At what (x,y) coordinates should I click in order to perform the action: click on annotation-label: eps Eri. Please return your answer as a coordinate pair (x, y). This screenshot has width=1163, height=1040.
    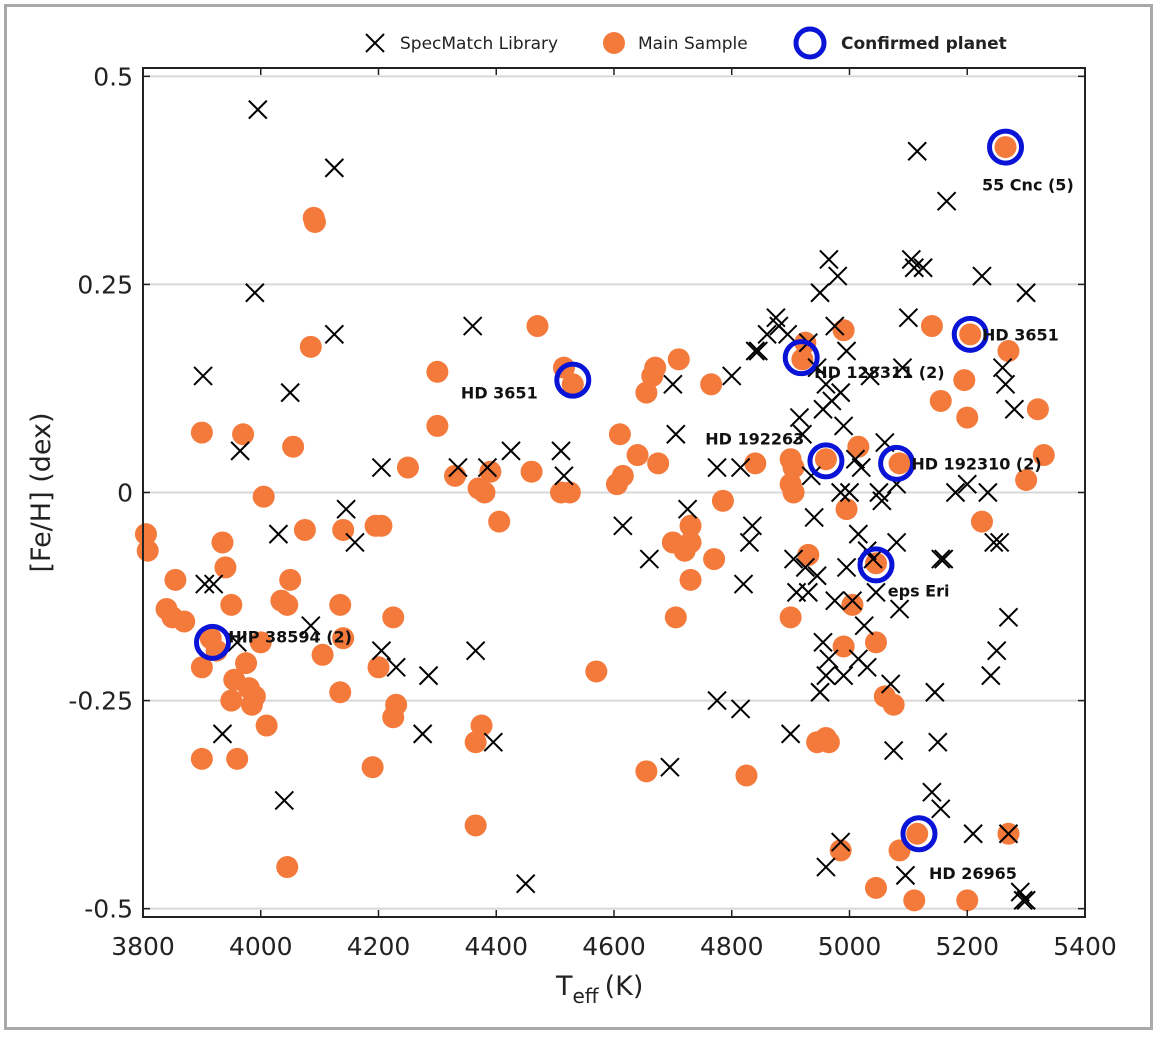
    Looking at the image, I should click on (919, 591).